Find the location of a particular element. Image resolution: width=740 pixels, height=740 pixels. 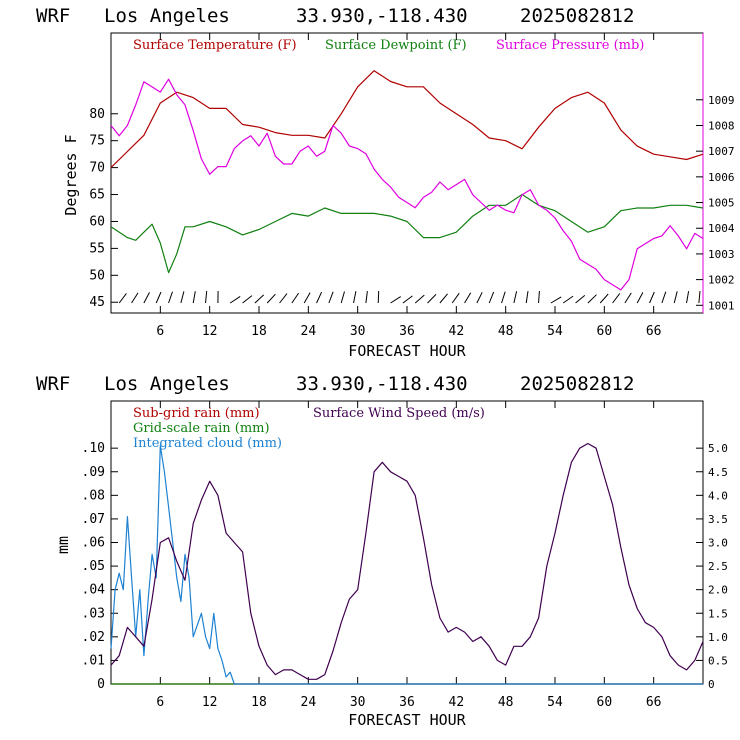

panel2-model: WRF is located at coordinates (53, 384).